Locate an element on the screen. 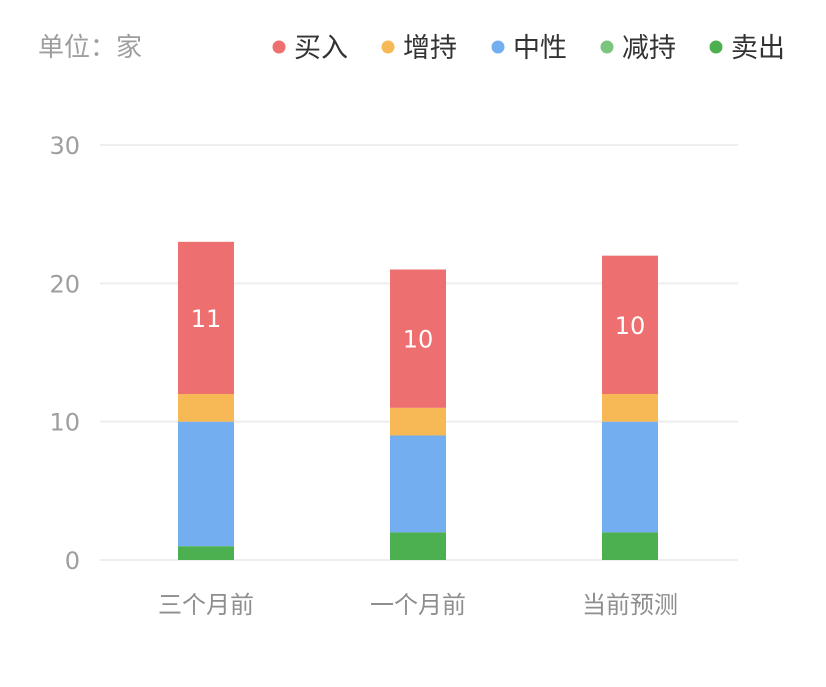  data-label-2: 10 is located at coordinates (418, 340).